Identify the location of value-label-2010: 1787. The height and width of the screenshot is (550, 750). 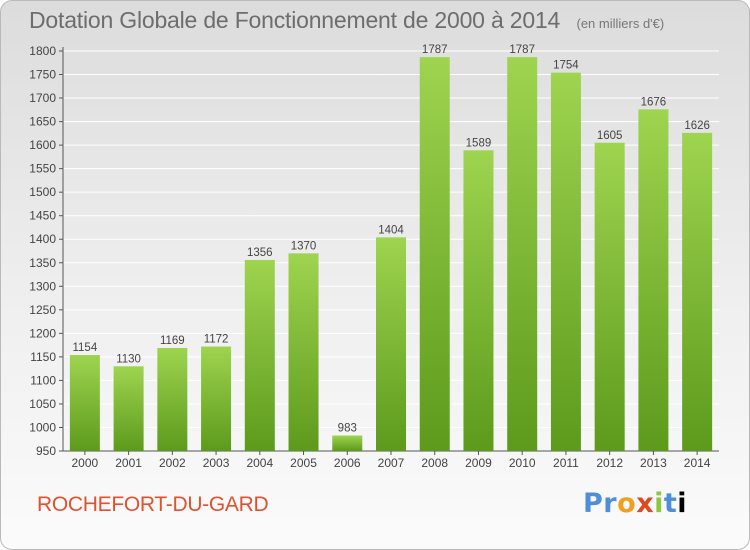
(522, 50).